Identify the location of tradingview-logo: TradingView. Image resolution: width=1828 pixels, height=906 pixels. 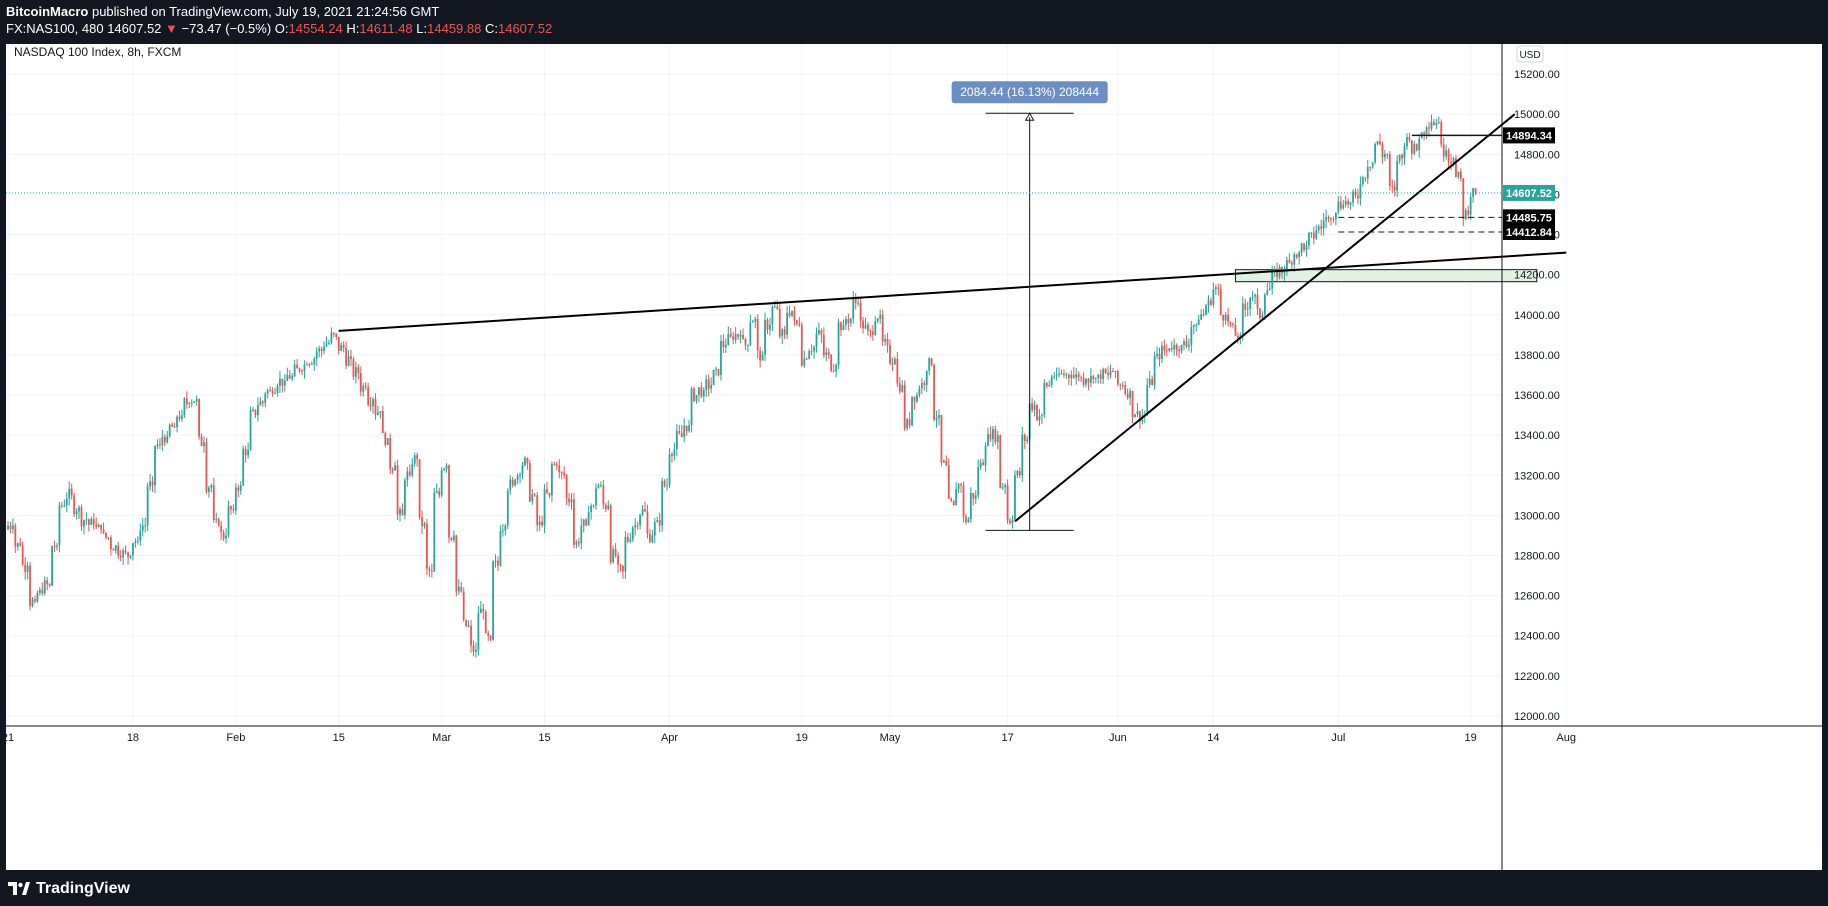
(69, 889).